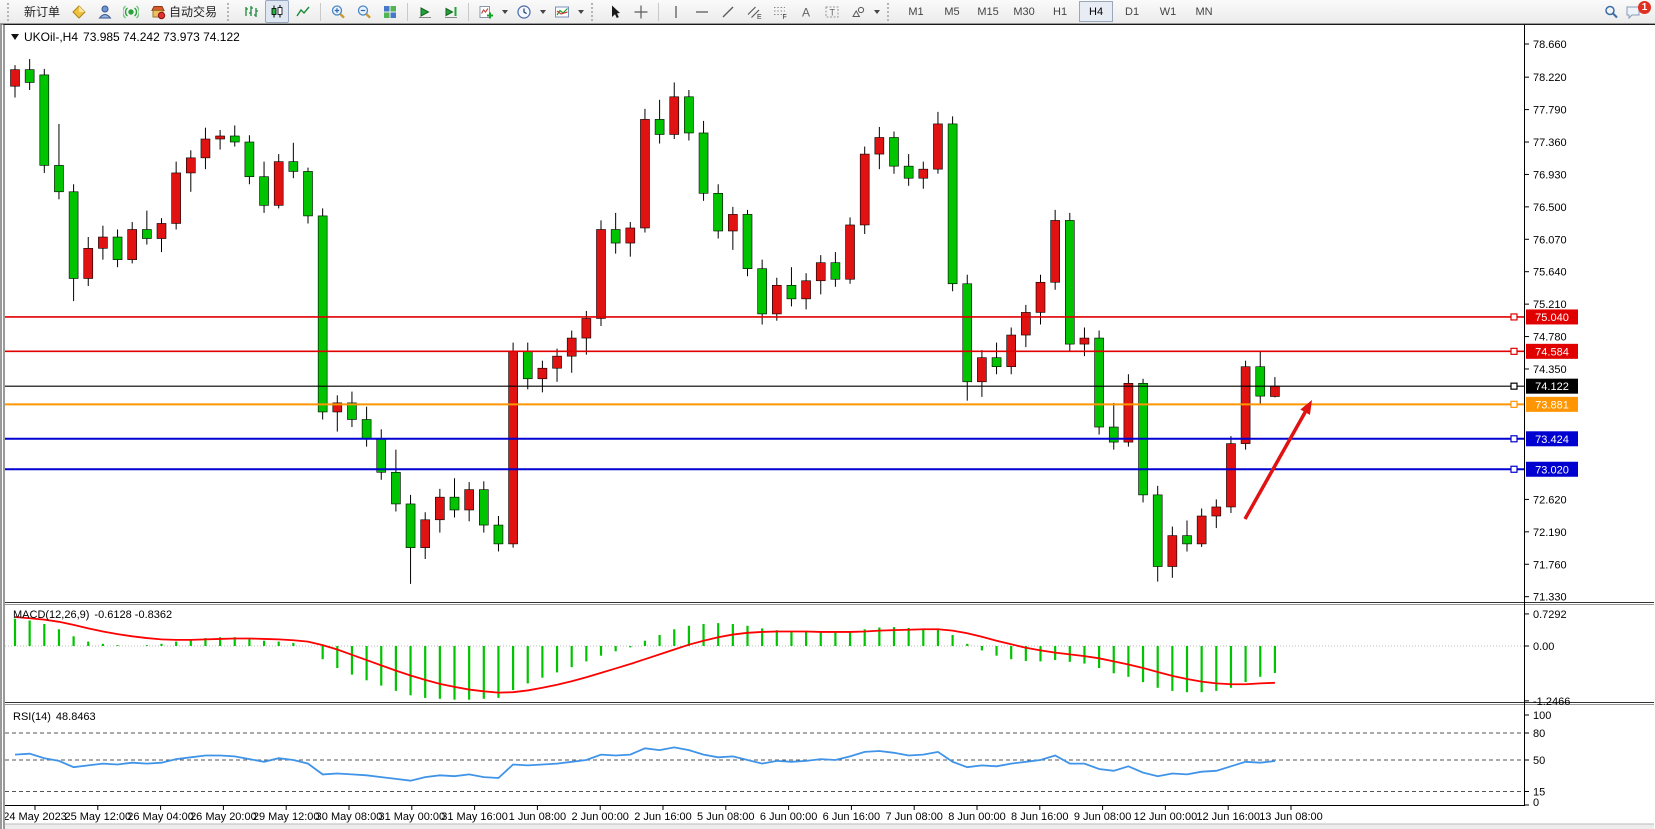 This screenshot has width=1655, height=829. I want to click on notifications-button: 1, so click(1638, 11).